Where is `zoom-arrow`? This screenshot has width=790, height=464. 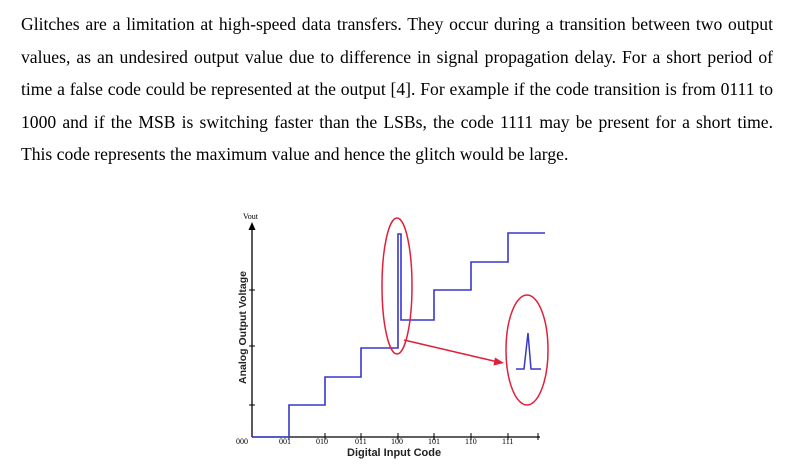 zoom-arrow is located at coordinates (451, 351).